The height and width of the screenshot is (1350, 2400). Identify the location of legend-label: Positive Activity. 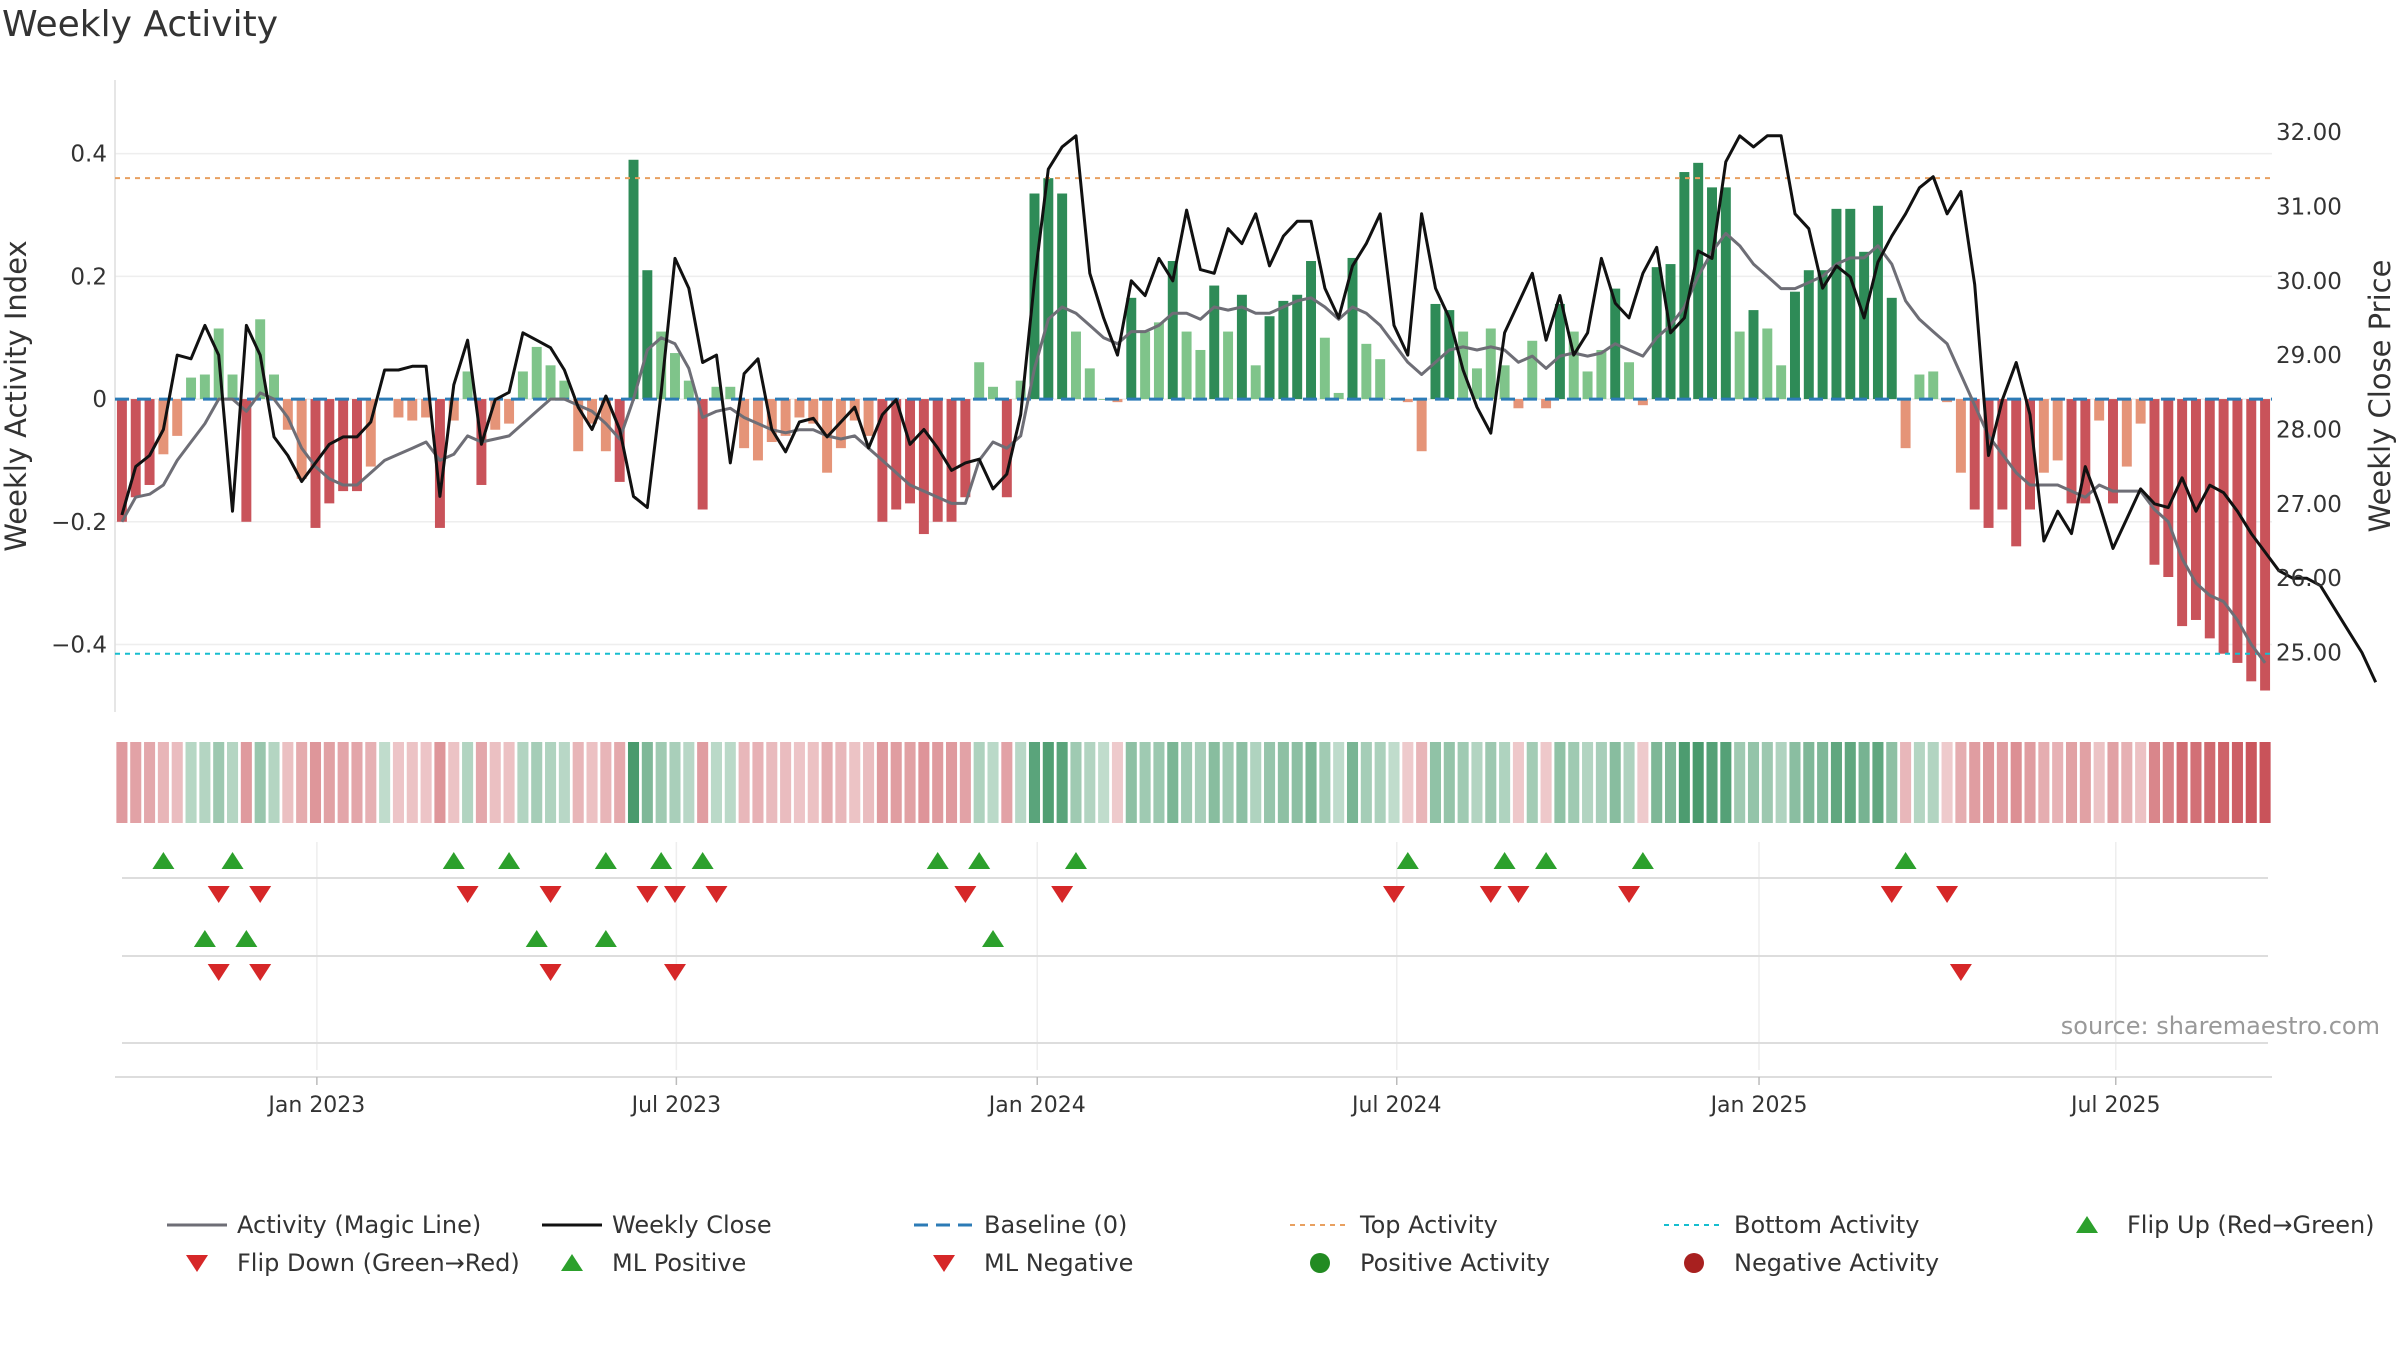
(1455, 1263).